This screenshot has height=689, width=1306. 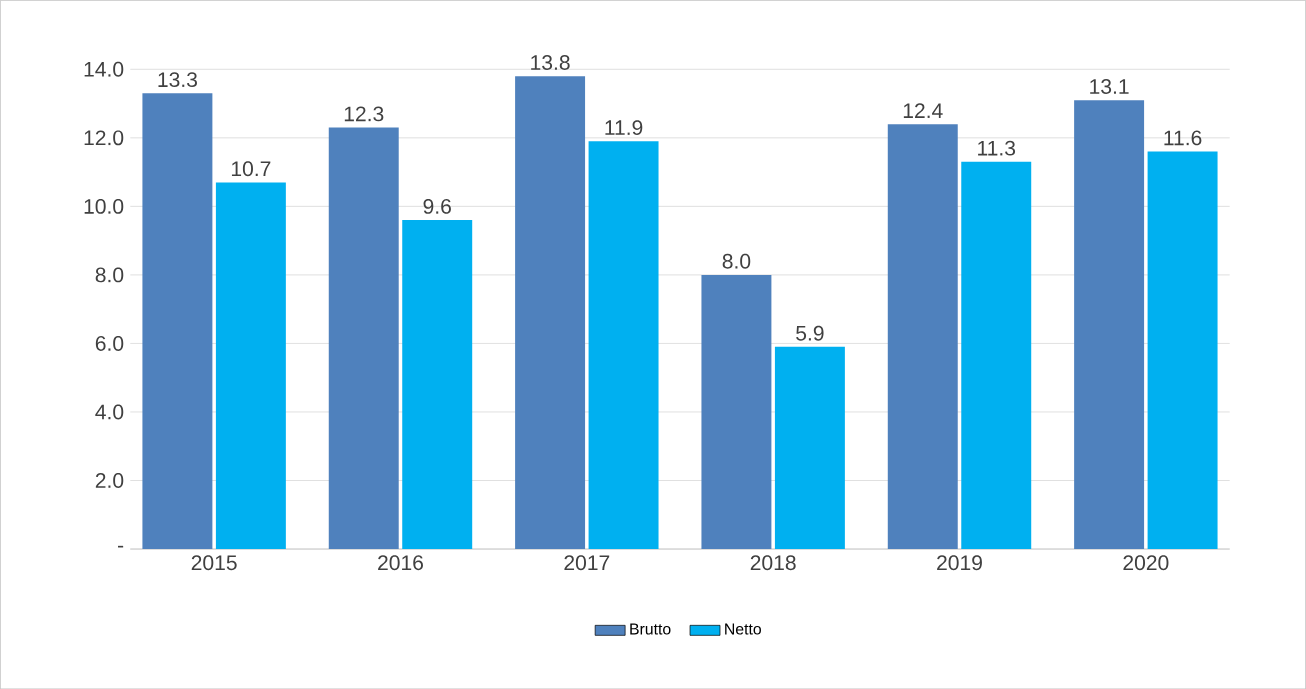 I want to click on data-label: 12.3, so click(x=364, y=114).